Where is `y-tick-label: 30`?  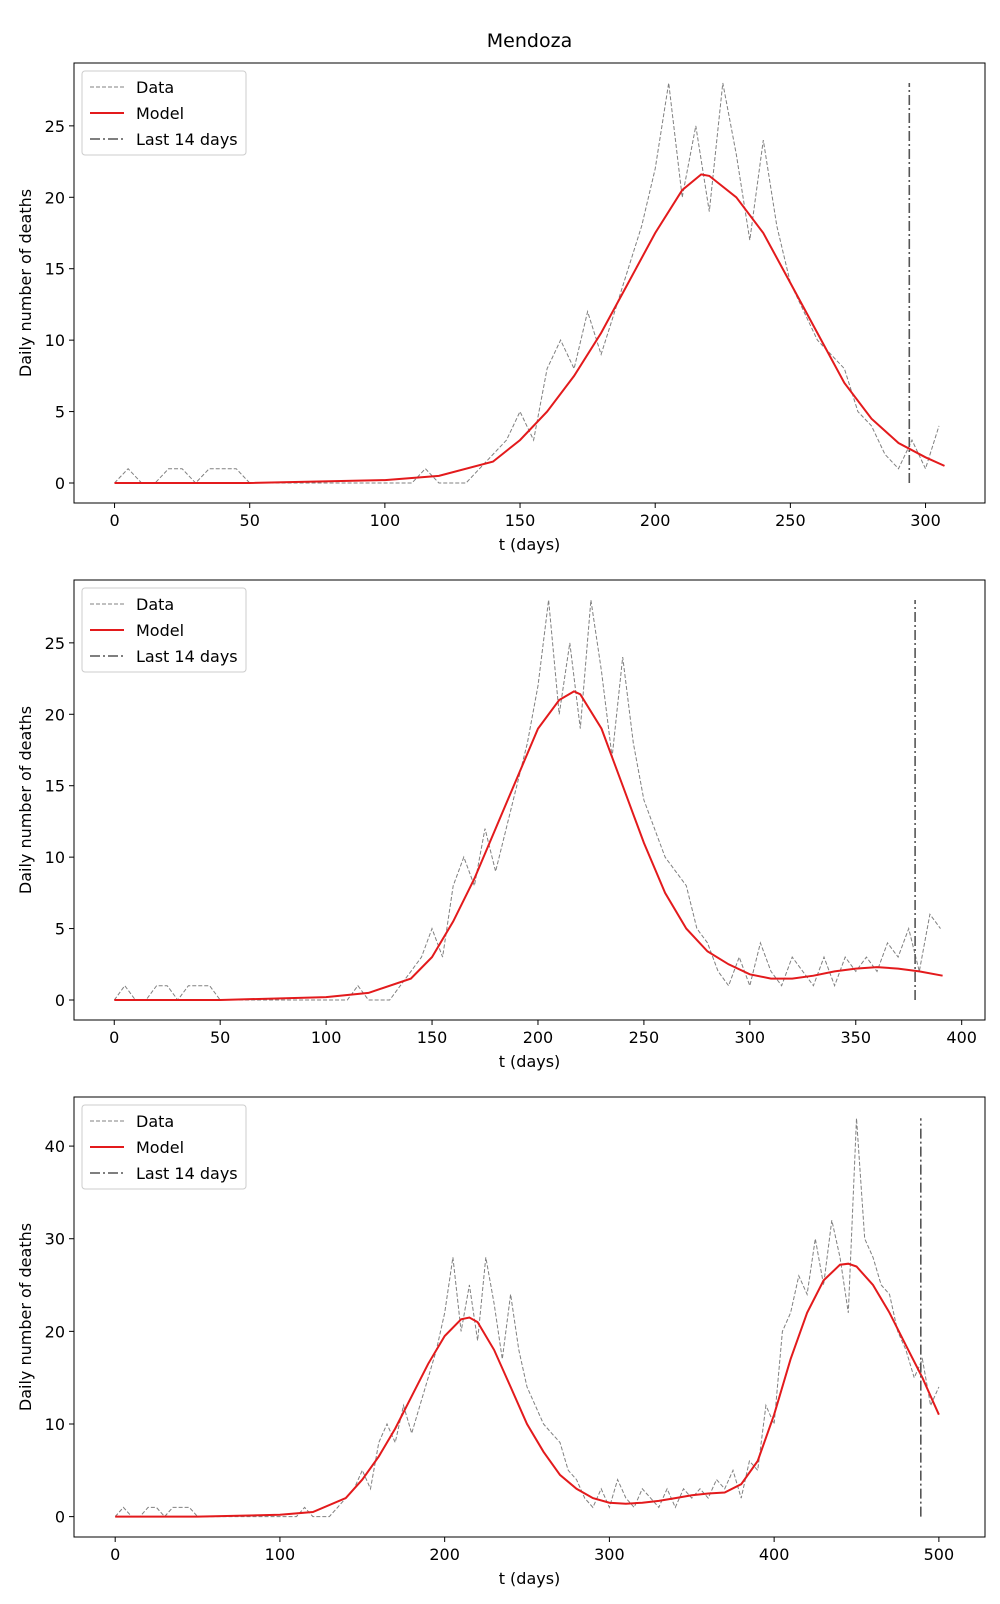 y-tick-label: 30 is located at coordinates (55, 1239).